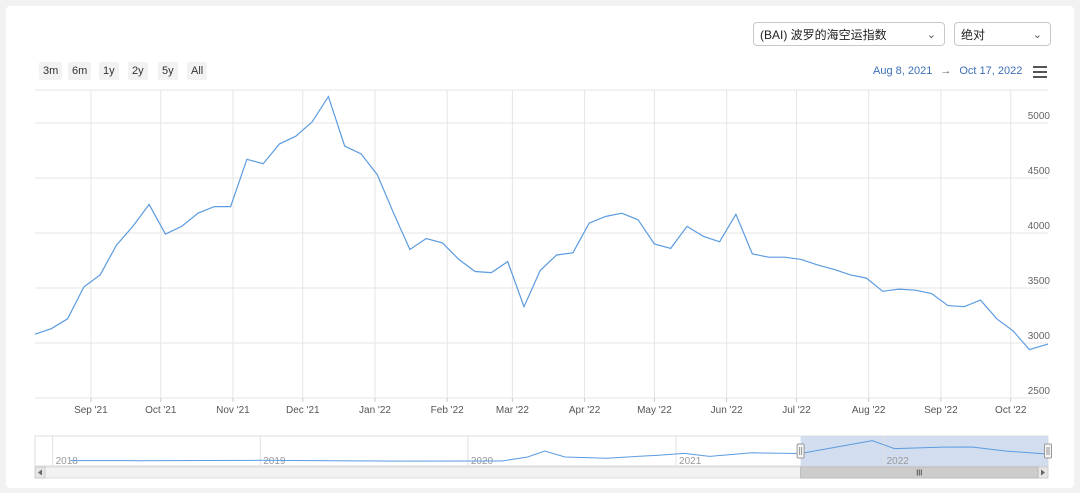  I want to click on date-range: Aug 8, 2021 → Oct 17, 2022, so click(947, 71).